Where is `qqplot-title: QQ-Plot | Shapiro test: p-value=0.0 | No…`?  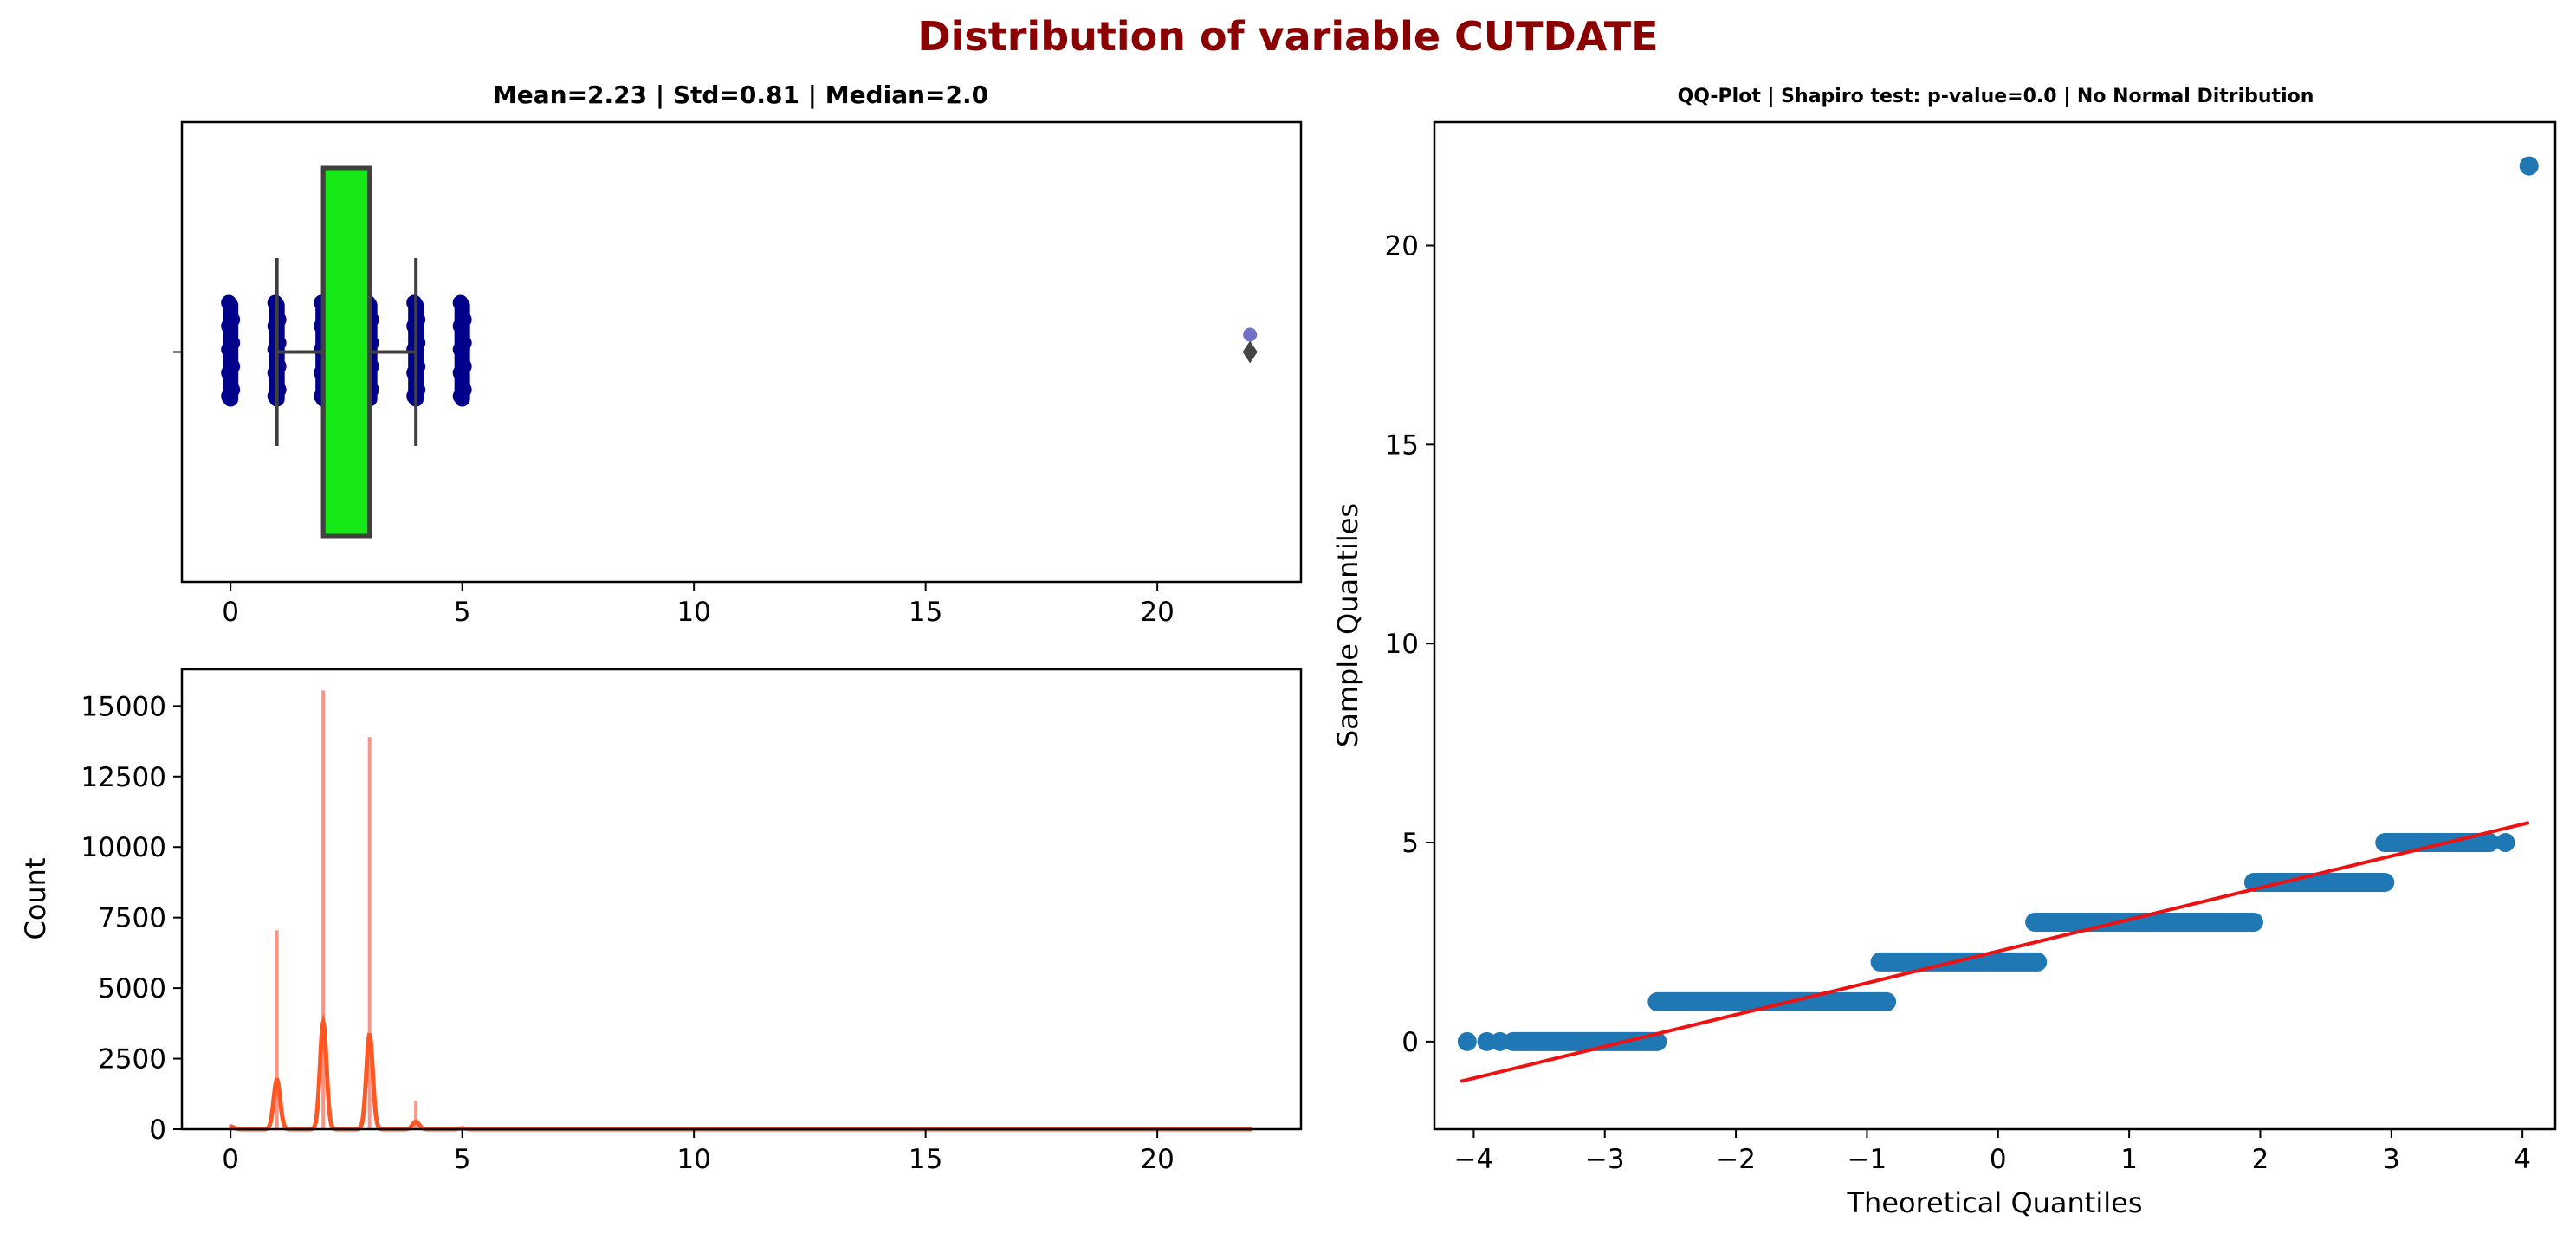 qqplot-title: QQ-Plot | Shapiro test: p-value=0.0 | No… is located at coordinates (1996, 96).